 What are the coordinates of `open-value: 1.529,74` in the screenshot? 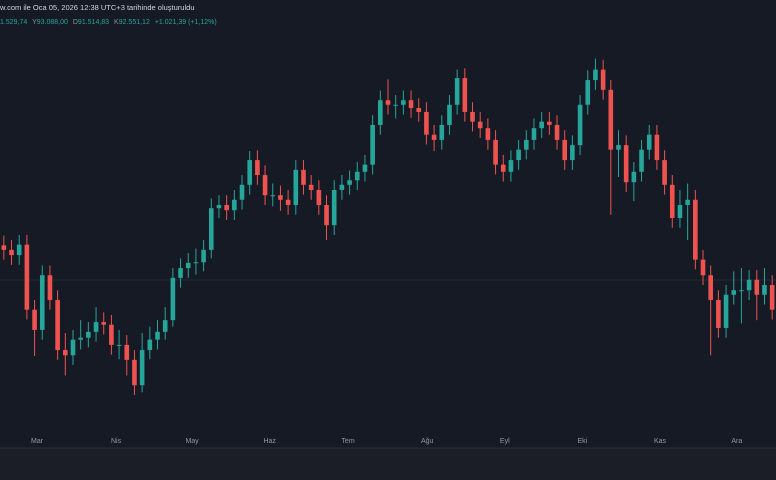 It's located at (13, 22).